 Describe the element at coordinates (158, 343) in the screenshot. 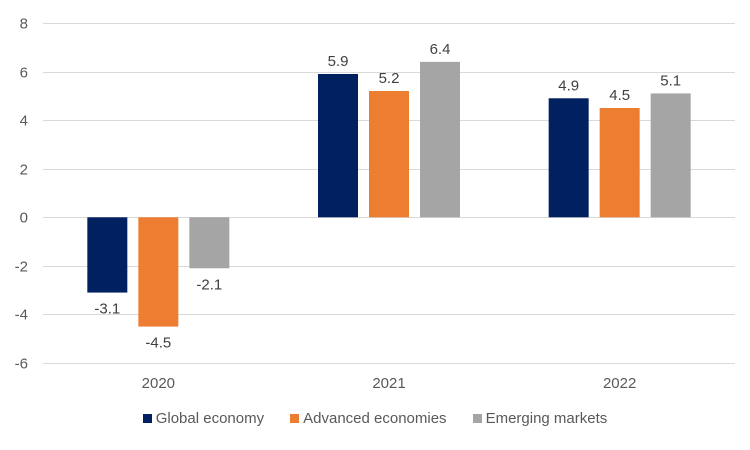

I see `data-label: -4.5` at that location.